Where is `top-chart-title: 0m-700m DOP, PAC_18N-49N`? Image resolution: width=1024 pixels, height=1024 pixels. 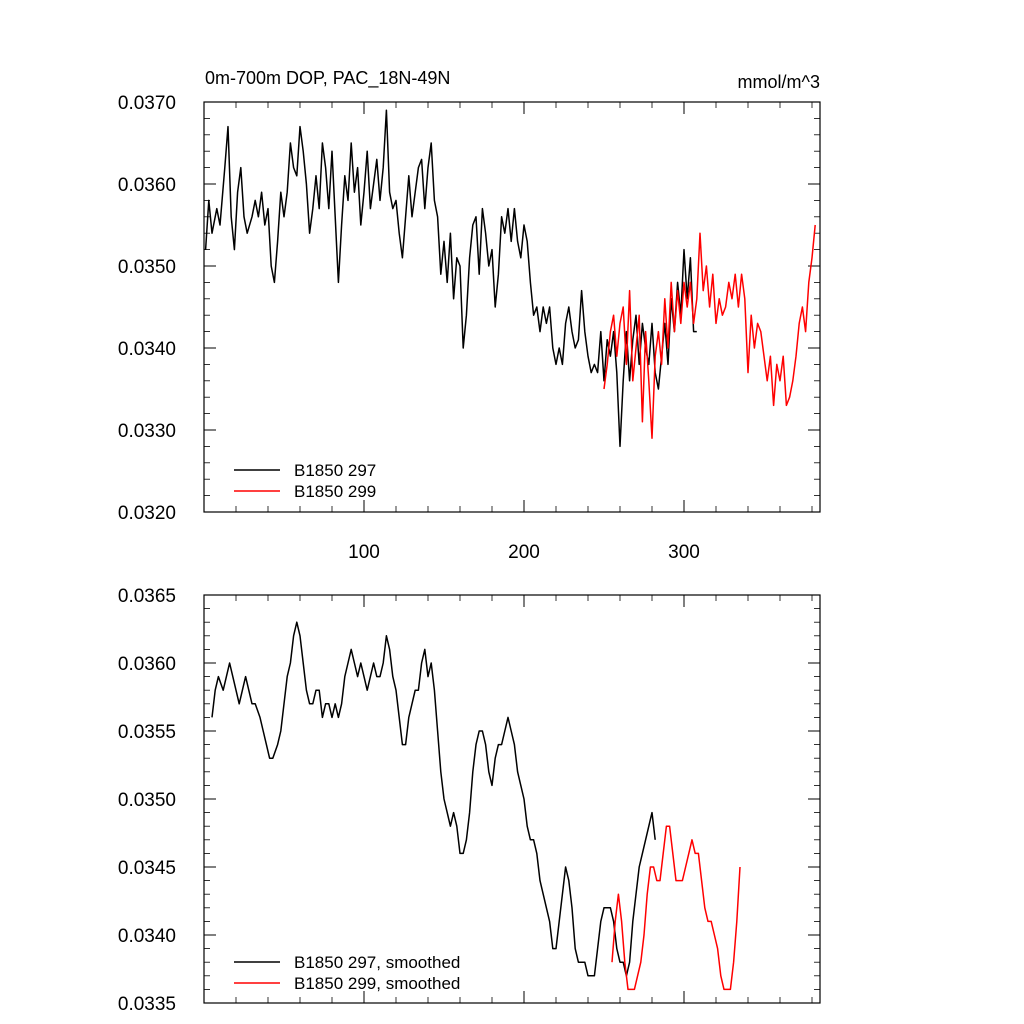 top-chart-title: 0m-700m DOP, PAC_18N-49N is located at coordinates (327, 78).